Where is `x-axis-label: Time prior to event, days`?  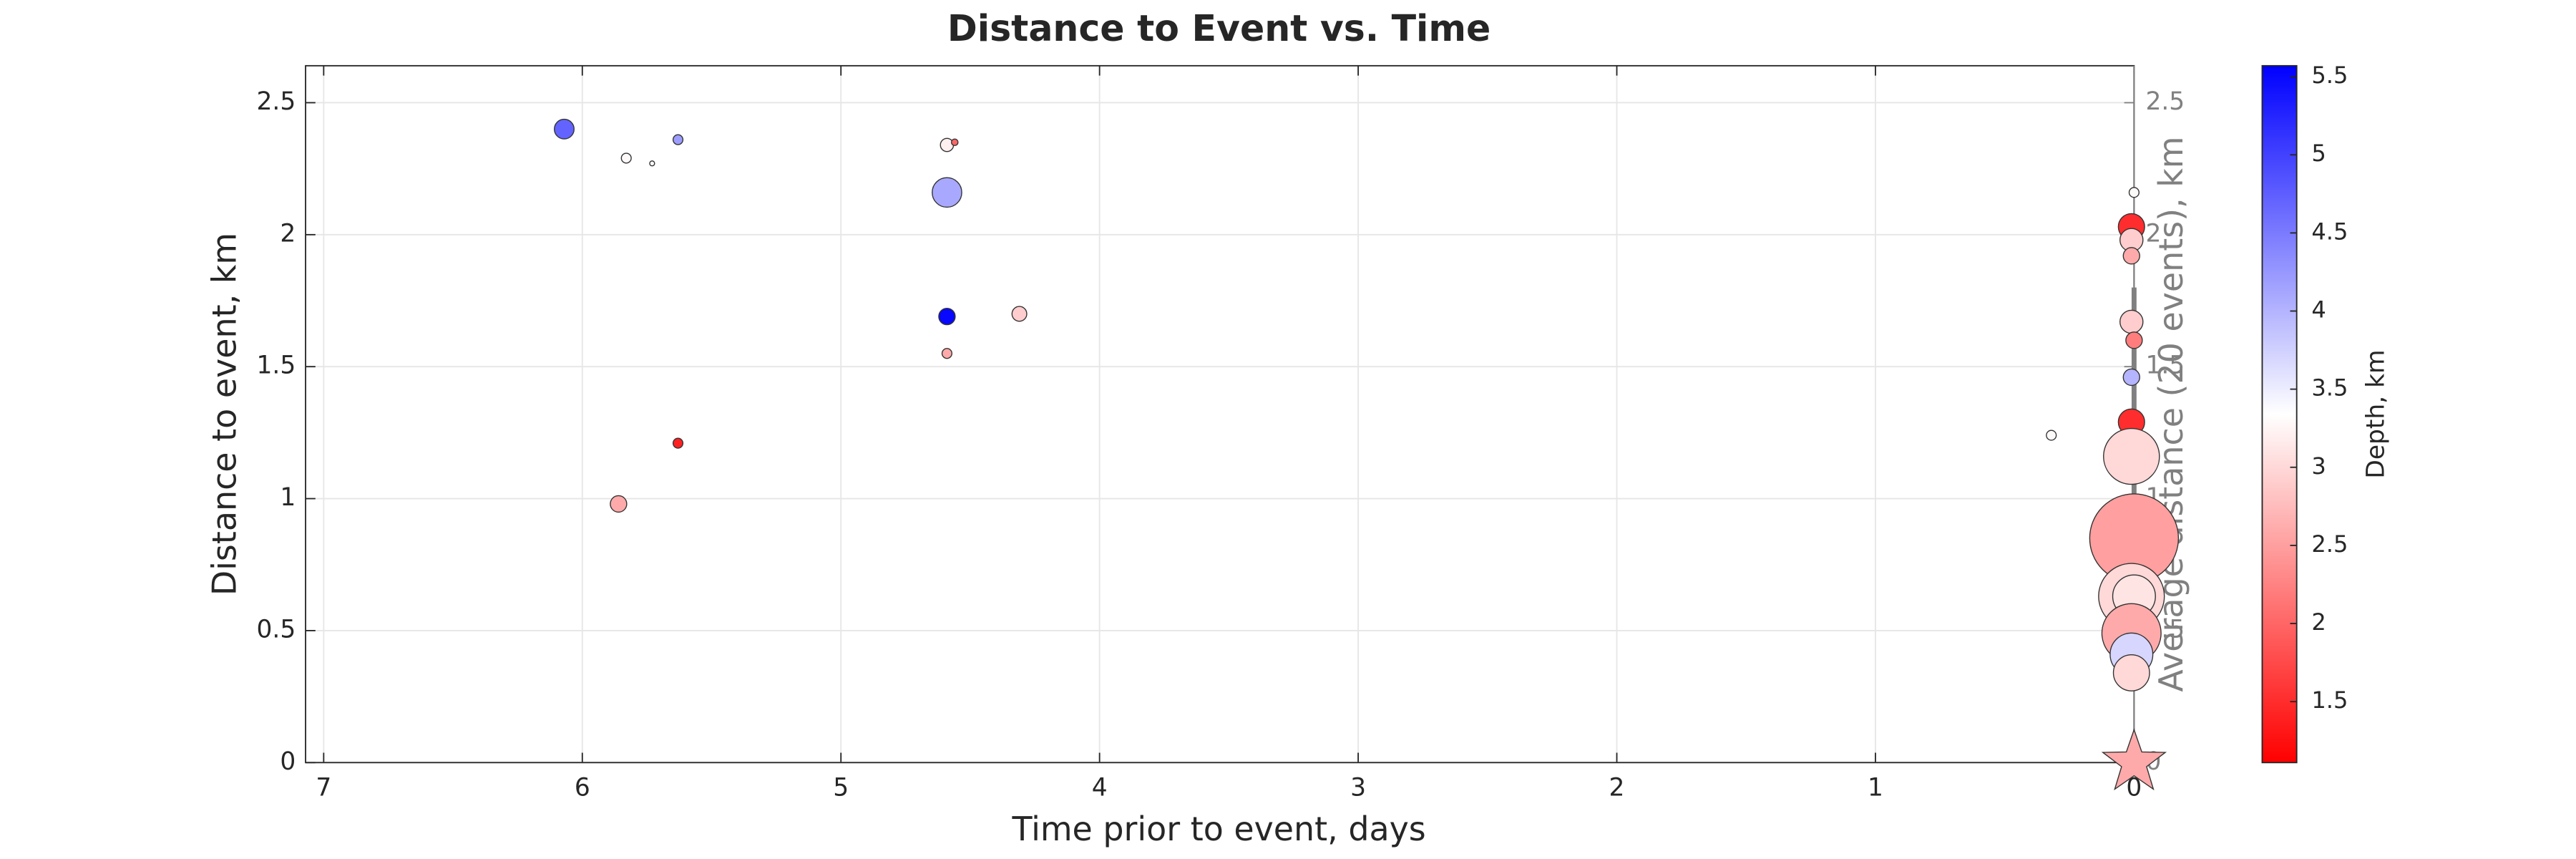 x-axis-label: Time prior to event, days is located at coordinates (1218, 829).